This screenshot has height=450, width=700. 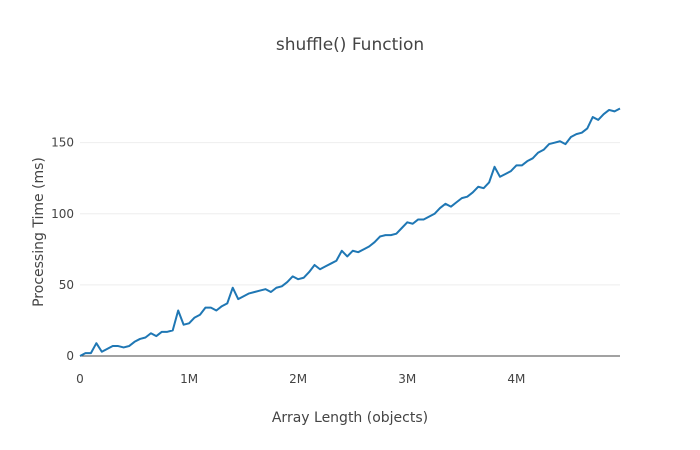 What do you see at coordinates (80, 379) in the screenshot?
I see `x-tick-label: 0` at bounding box center [80, 379].